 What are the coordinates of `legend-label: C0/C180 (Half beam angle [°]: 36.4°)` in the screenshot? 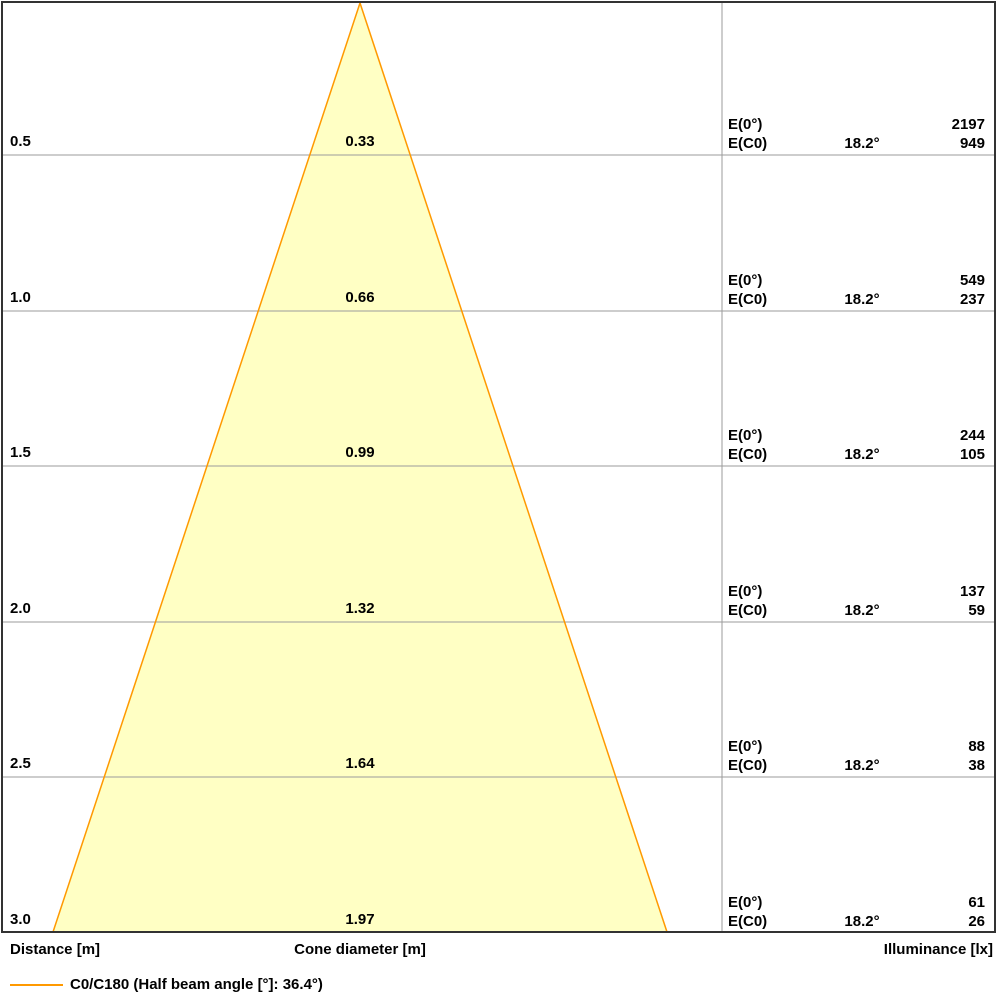 It's located at (196, 984).